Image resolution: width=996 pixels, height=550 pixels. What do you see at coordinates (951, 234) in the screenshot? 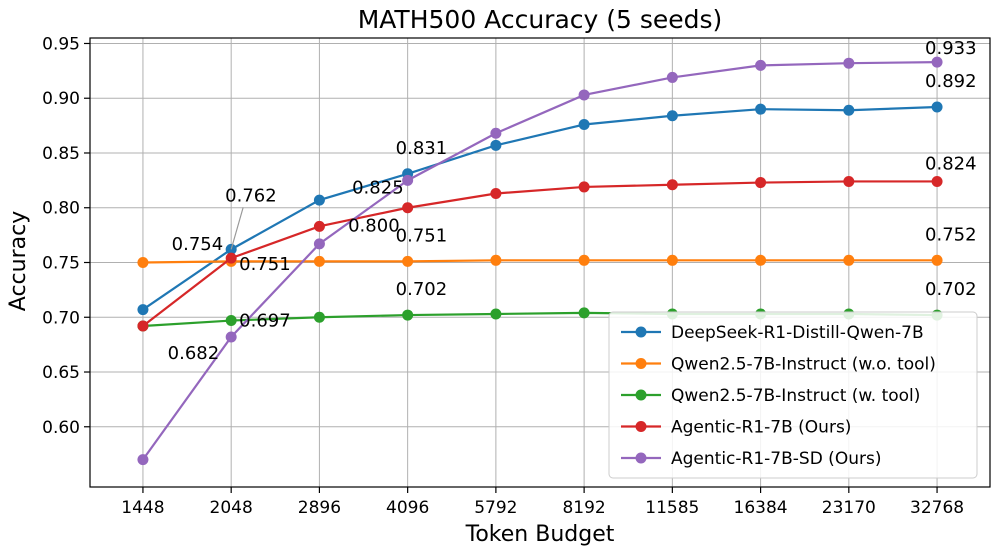
I see `data-label: 0.752` at bounding box center [951, 234].